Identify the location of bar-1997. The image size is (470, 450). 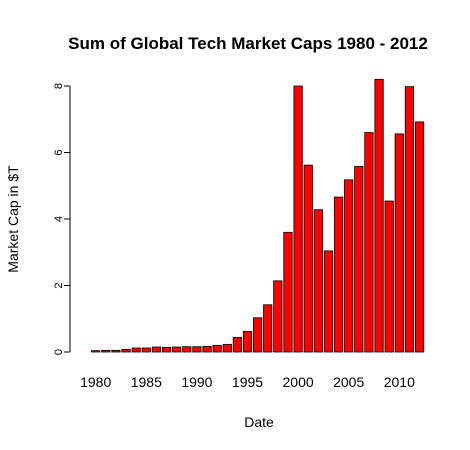
(268, 328).